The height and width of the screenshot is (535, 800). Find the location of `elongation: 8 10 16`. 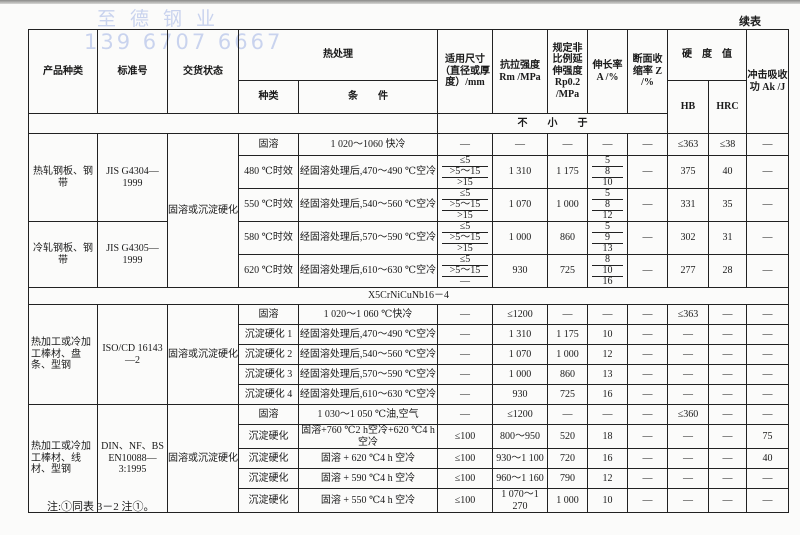

elongation: 8 10 16 is located at coordinates (607, 271).